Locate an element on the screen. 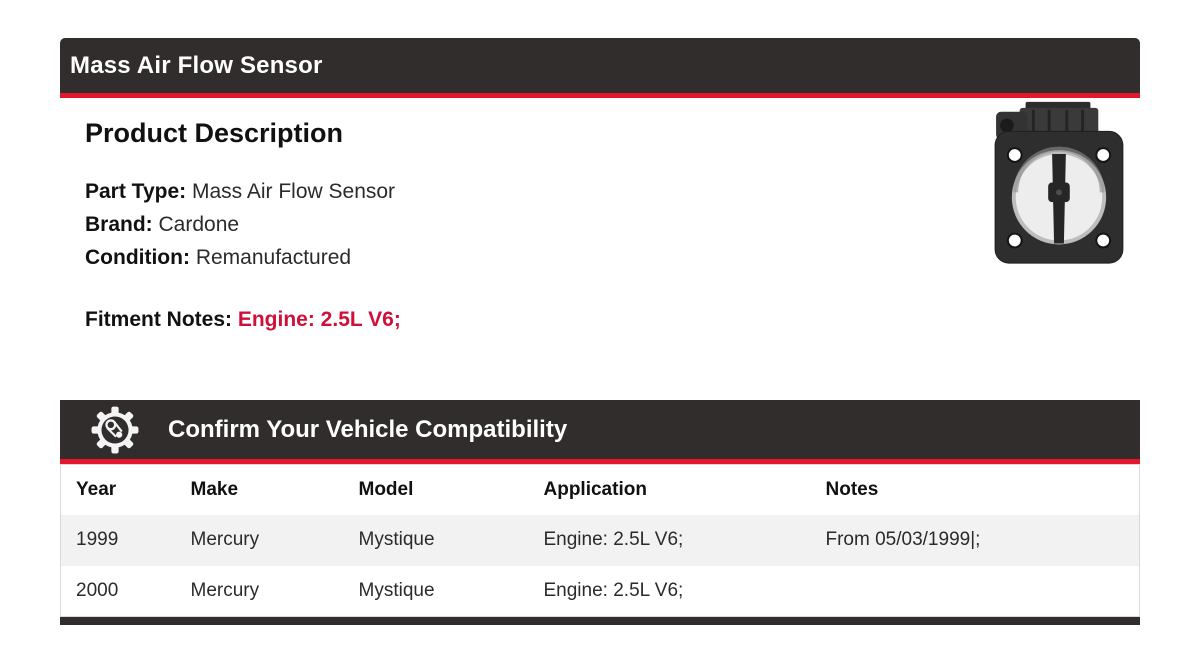 This screenshot has width=1200, height=671. column-header-application: Application is located at coordinates (669, 489).